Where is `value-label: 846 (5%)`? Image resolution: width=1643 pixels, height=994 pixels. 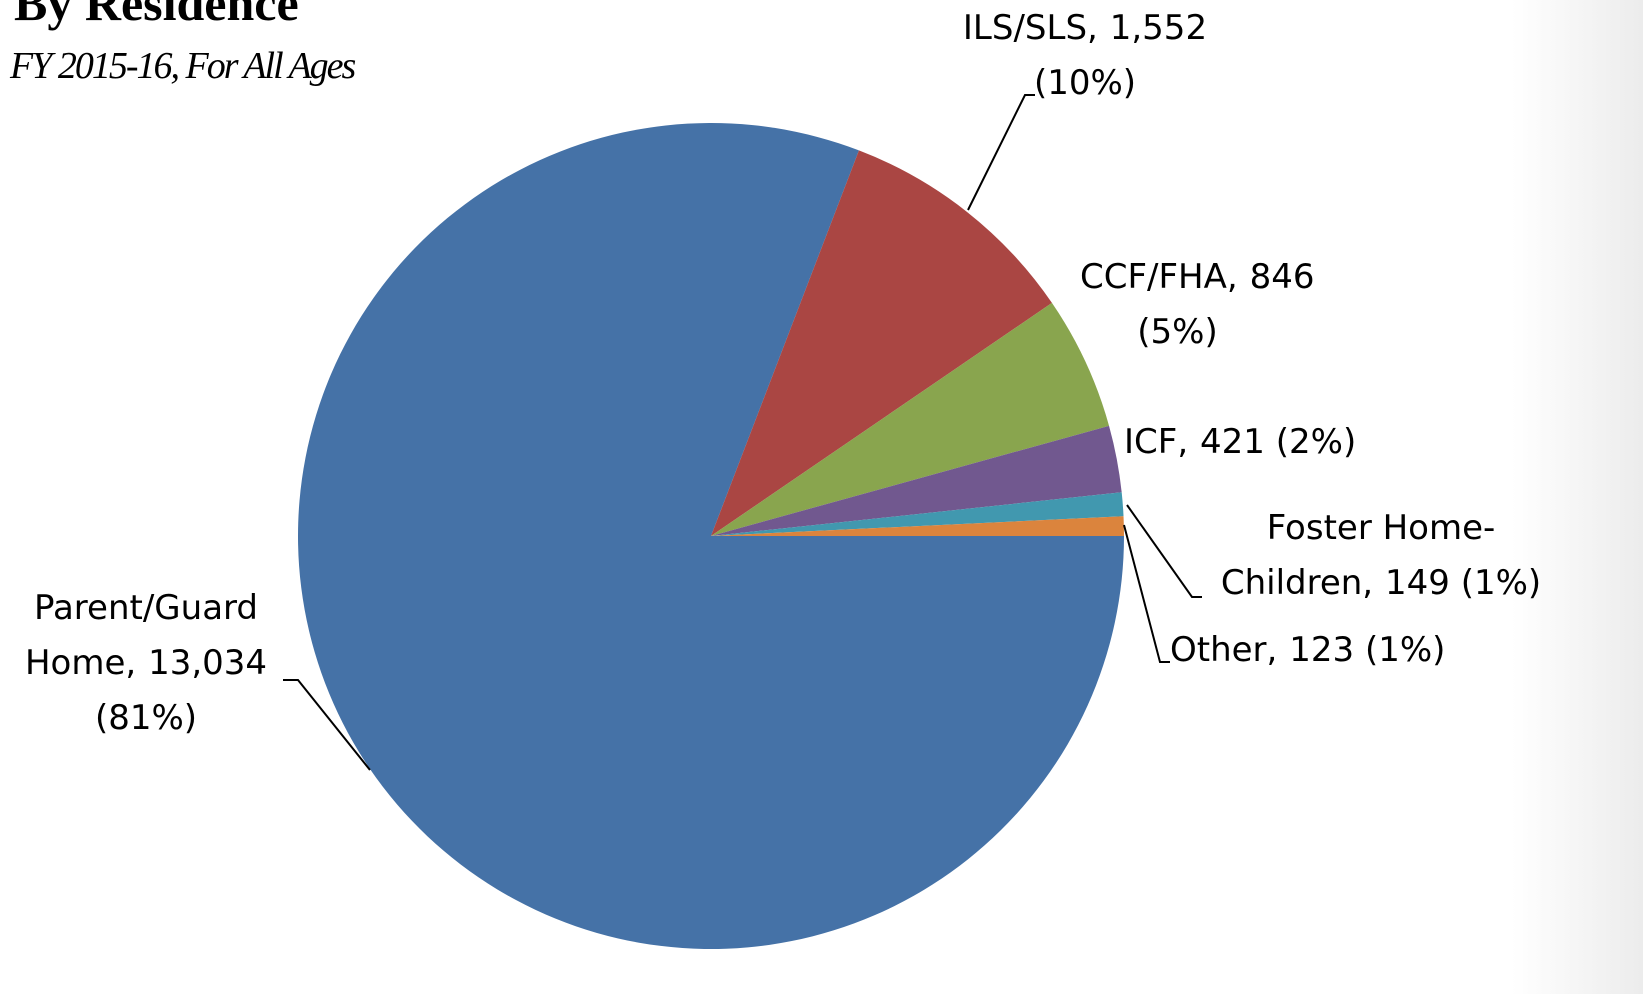
value-label: 846 (5%) is located at coordinates (1226, 304).